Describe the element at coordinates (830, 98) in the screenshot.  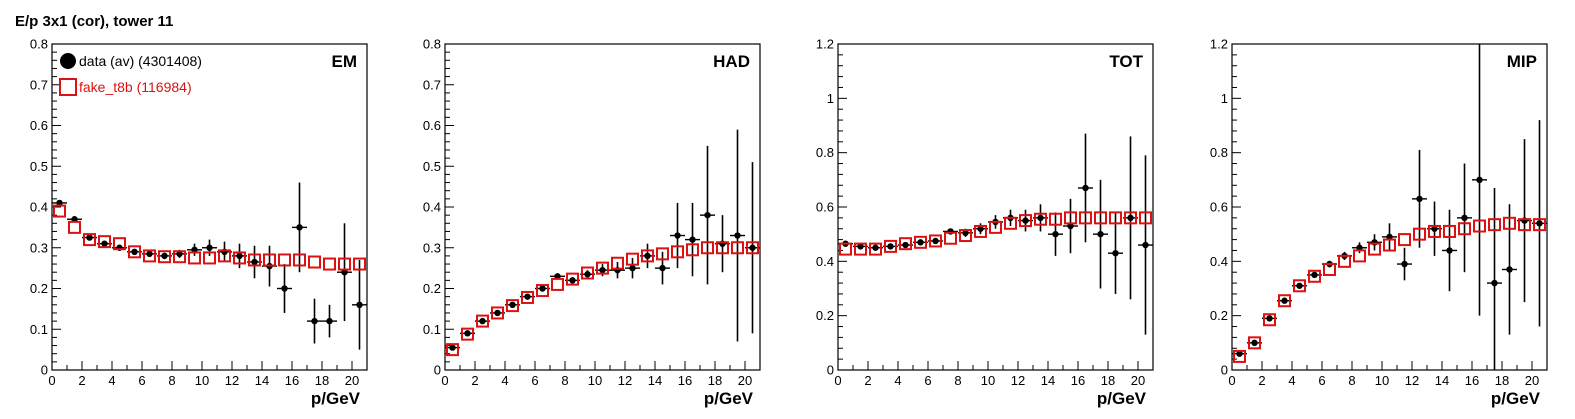
I see `y-tick-label: 1` at that location.